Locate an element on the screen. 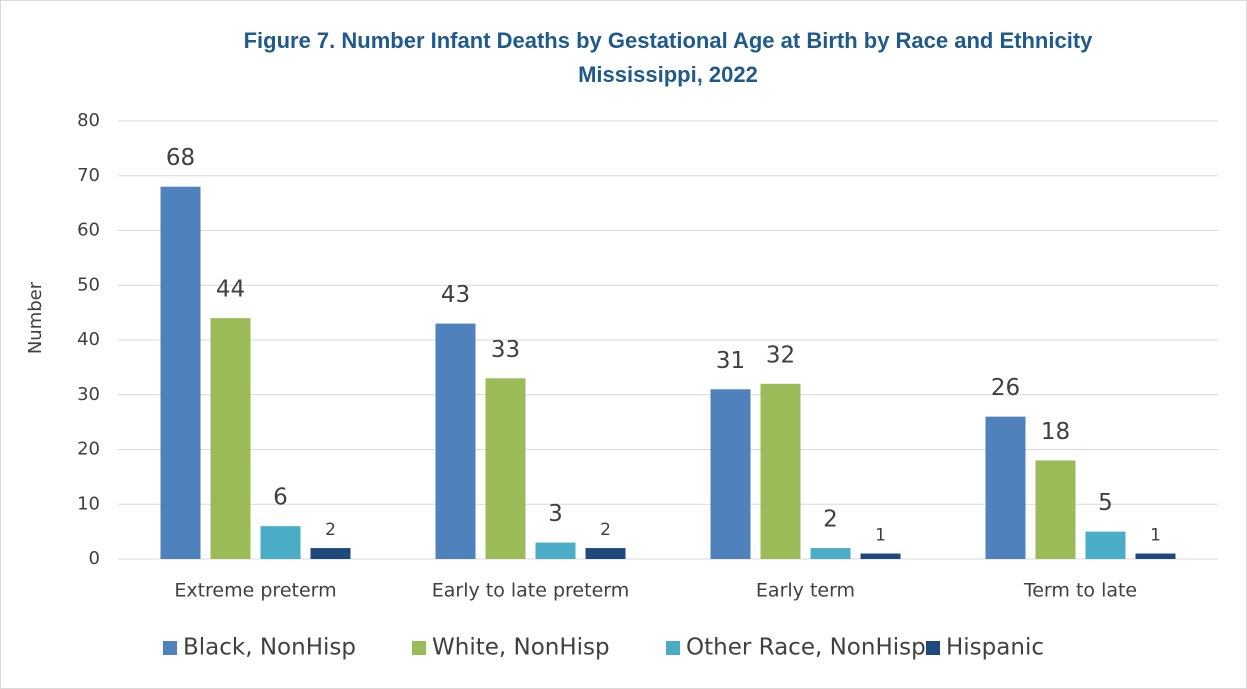  x-tick-label: Early term is located at coordinates (805, 591).